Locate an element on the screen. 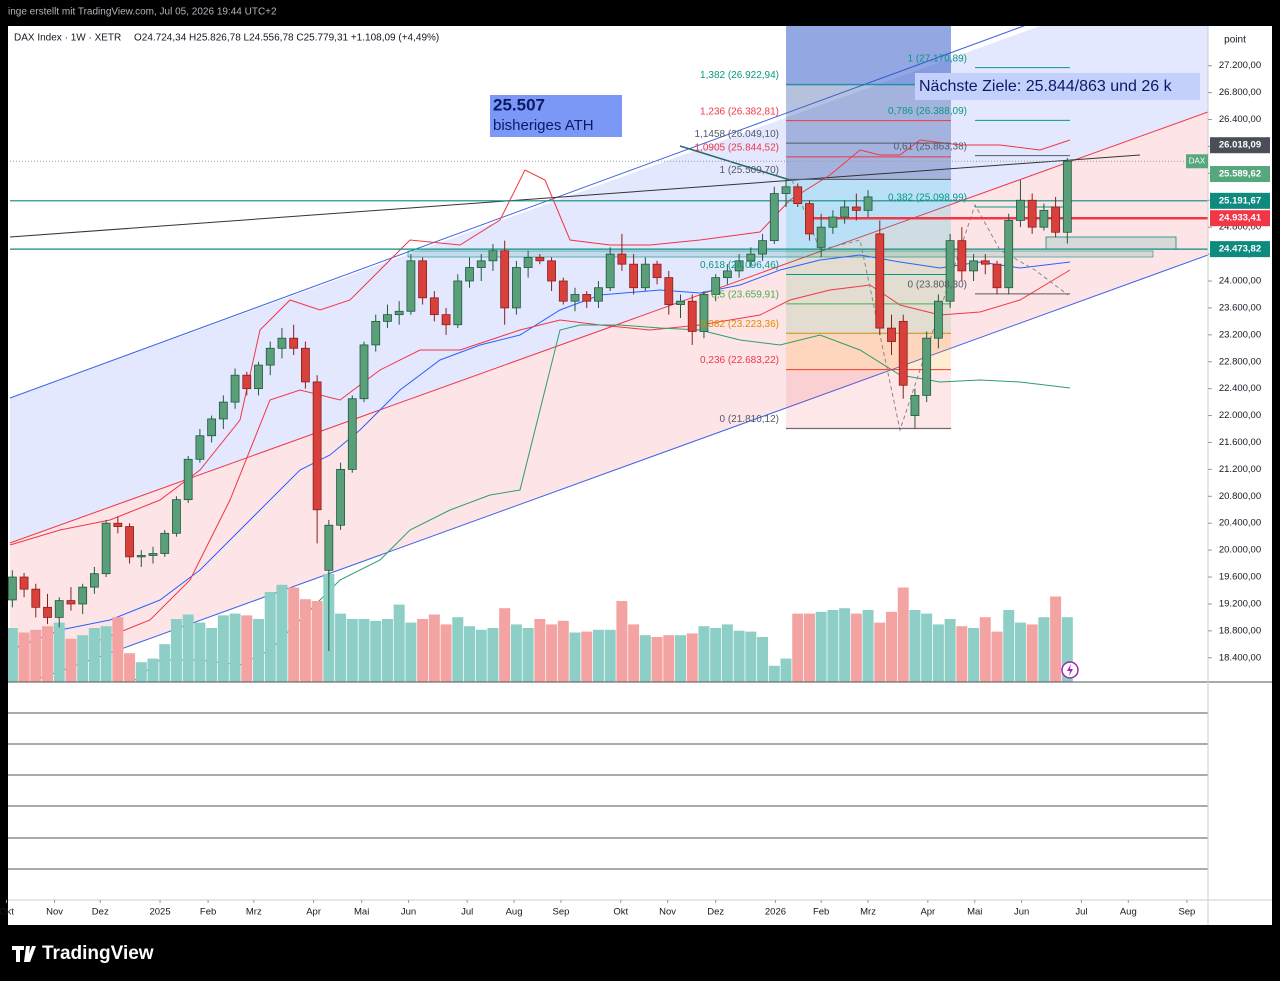 The image size is (1280, 981). y-tick-label: 21.600,00 is located at coordinates (1240, 442).